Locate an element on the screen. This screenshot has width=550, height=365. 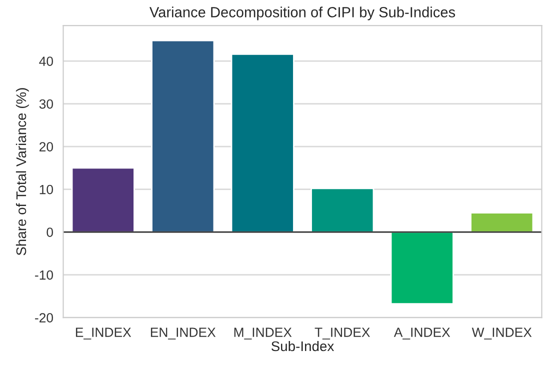
y-tick-label: 10 is located at coordinates (47, 189).